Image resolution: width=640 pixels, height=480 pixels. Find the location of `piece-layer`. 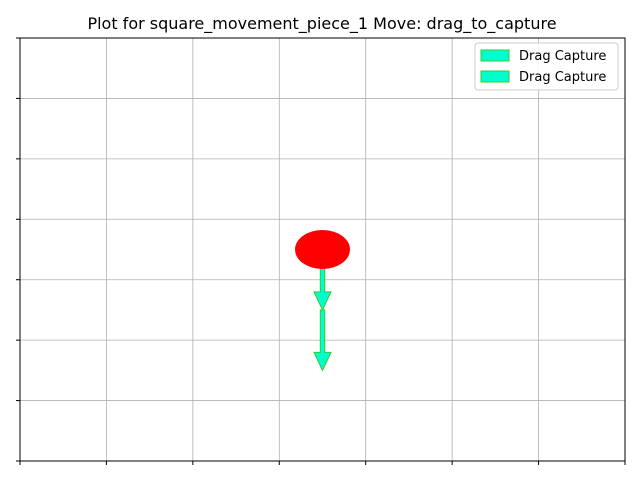

piece-layer is located at coordinates (322, 249).